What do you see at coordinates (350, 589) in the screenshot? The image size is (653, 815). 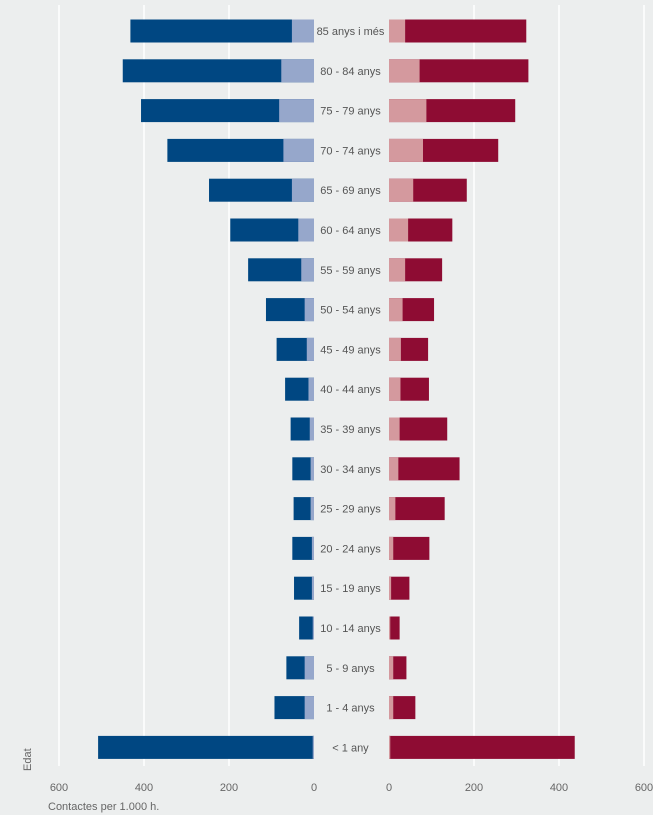 I see `category-label-14: 15 - 19 anys` at bounding box center [350, 589].